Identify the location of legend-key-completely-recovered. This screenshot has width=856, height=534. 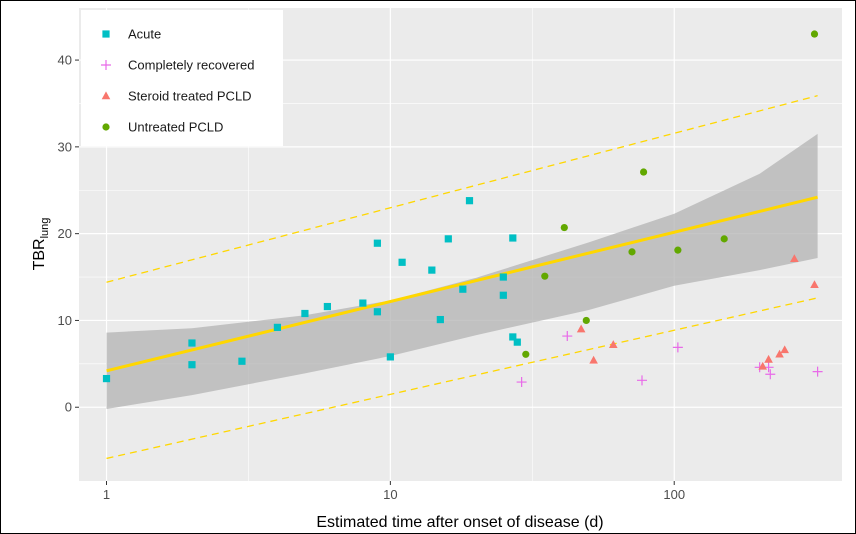
(106, 65).